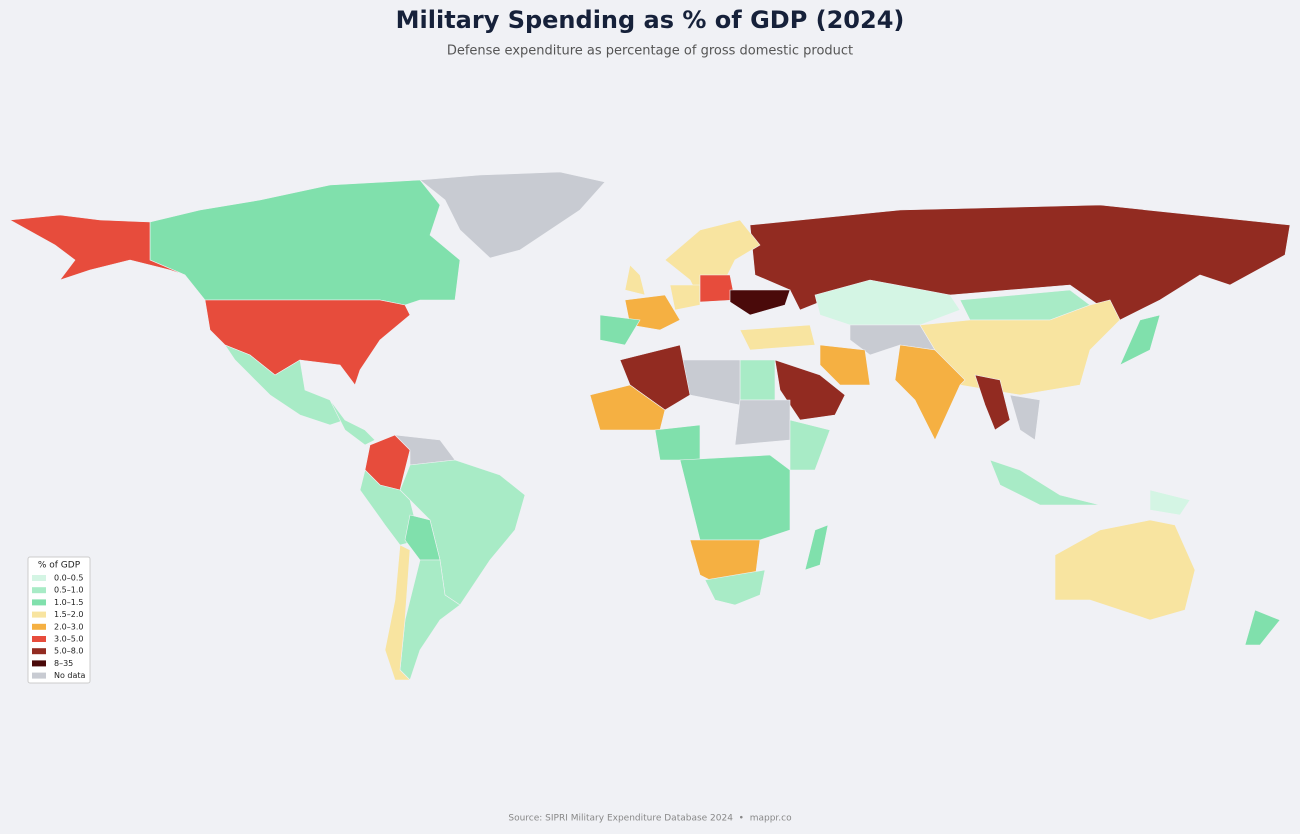 The height and width of the screenshot is (834, 1300). What do you see at coordinates (68, 626) in the screenshot?
I see `legend-label: 2.0–3.0` at bounding box center [68, 626].